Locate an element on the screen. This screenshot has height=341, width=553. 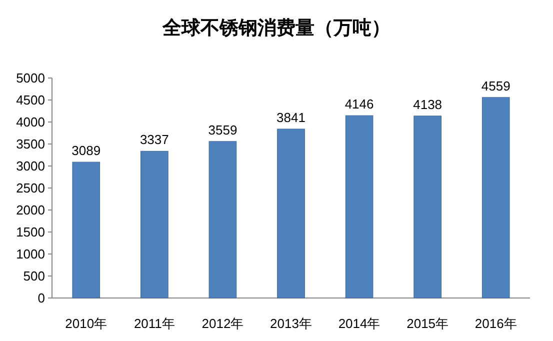
data-label: 3559 is located at coordinates (223, 130).